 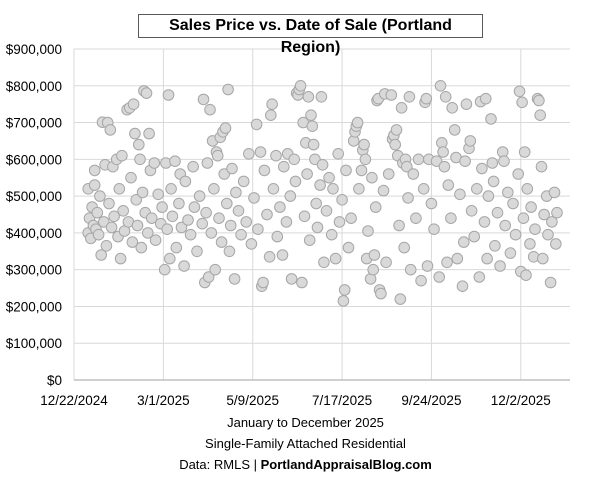 I want to click on x-tick-label: 5/9/2025, so click(x=252, y=400).